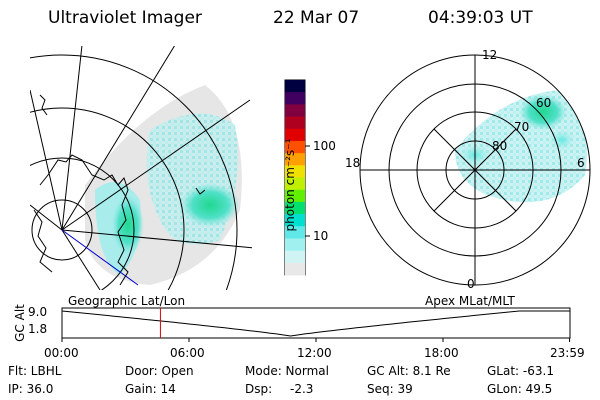 The height and width of the screenshot is (400, 600). I want to click on altitude-xtick-2: 12:00, so click(314, 353).